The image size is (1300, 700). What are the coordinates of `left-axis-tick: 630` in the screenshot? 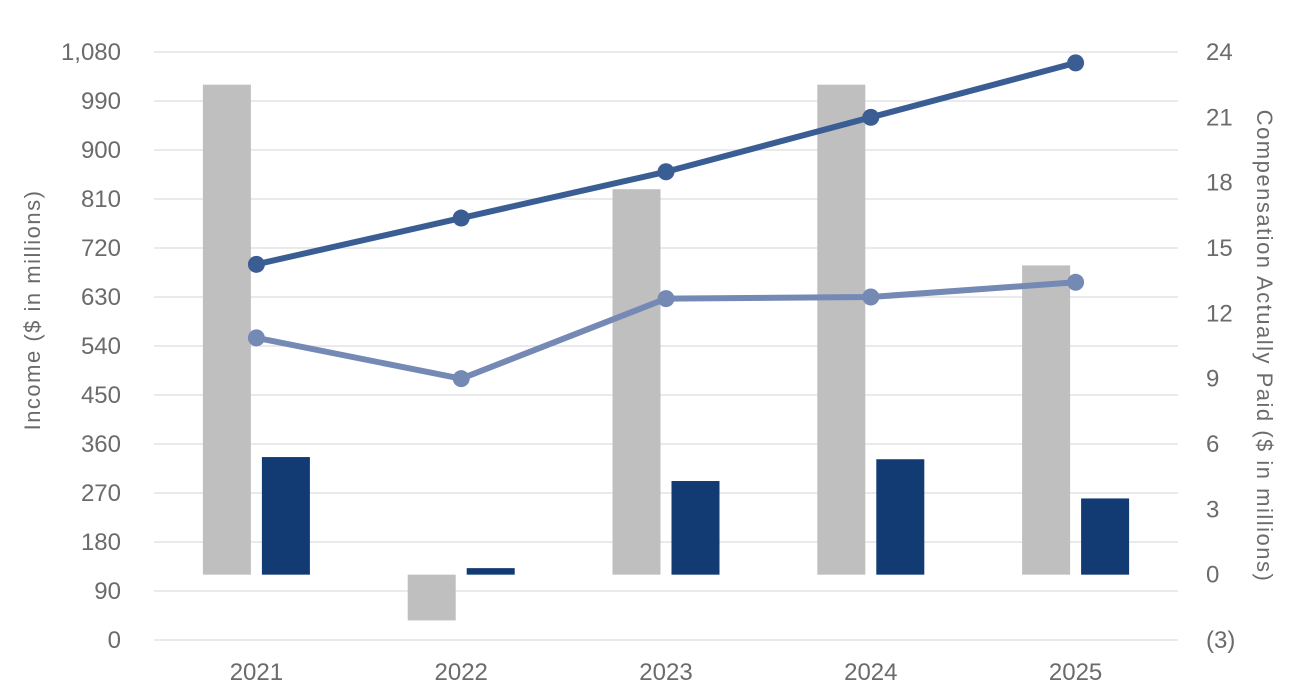 It's located at (101, 297).